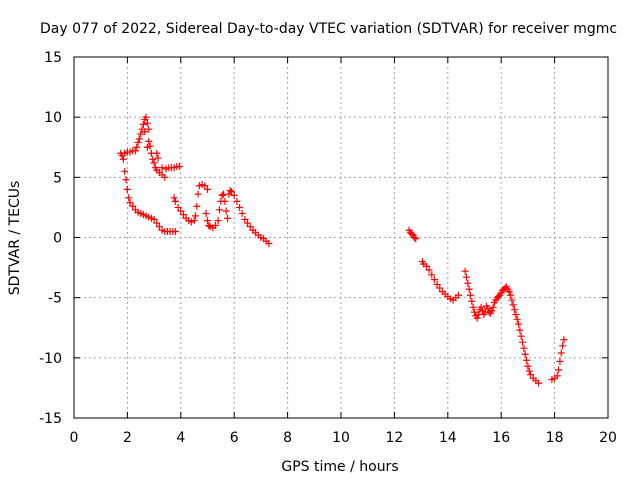 The width and height of the screenshot is (640, 480). I want to click on x-tick-label: 0, so click(74, 438).